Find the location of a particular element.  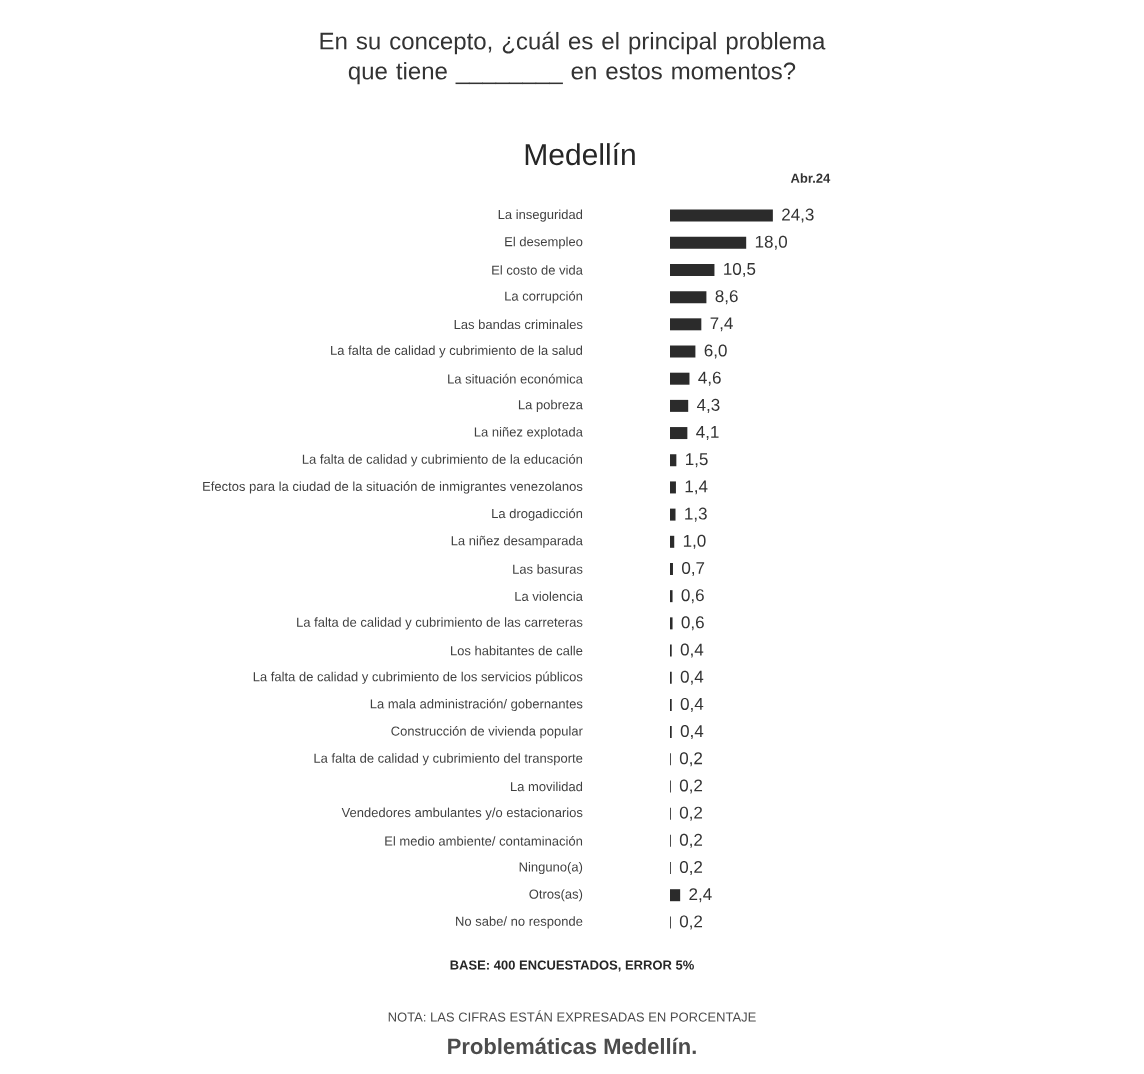

data-label: 1,3 is located at coordinates (696, 514).